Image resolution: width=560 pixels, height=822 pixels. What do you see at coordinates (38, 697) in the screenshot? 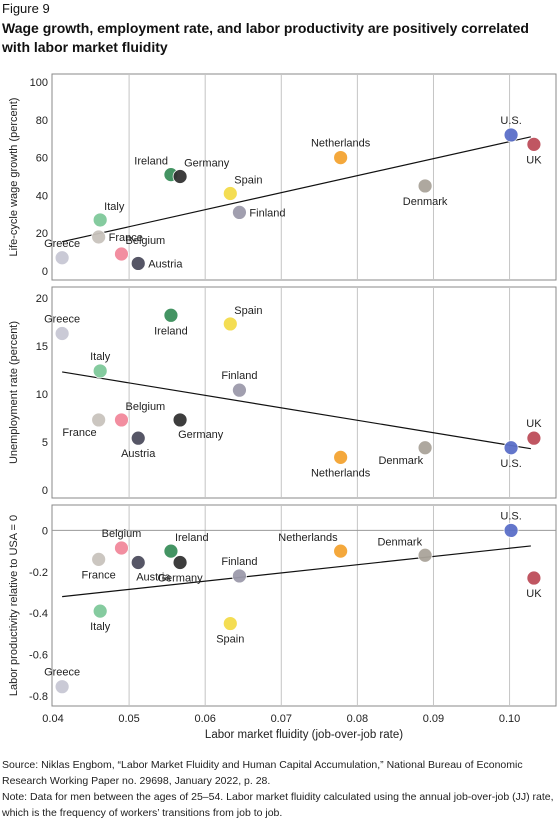
I see `y-tick-label: -0.8` at bounding box center [38, 697].